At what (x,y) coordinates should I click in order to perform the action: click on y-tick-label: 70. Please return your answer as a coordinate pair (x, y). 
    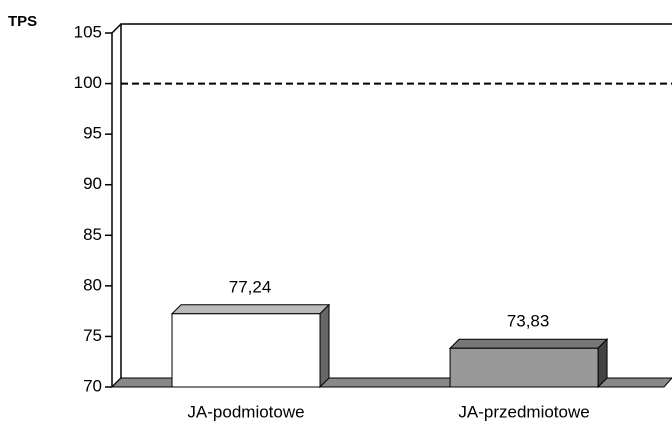
    Looking at the image, I should click on (92, 385).